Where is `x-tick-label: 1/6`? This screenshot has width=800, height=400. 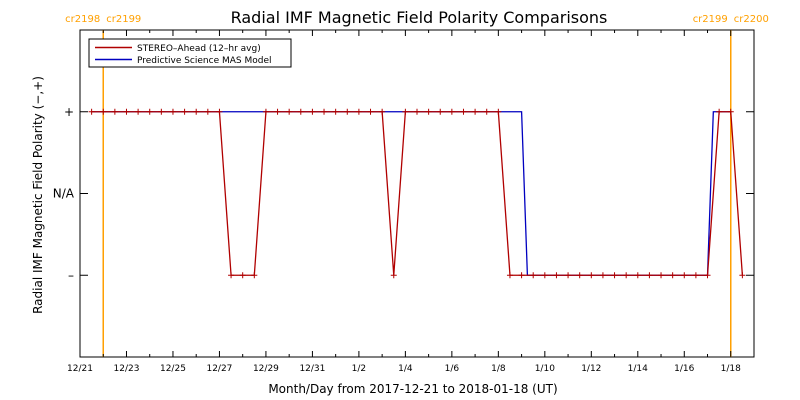
x-tick-label: 1/6 is located at coordinates (452, 369).